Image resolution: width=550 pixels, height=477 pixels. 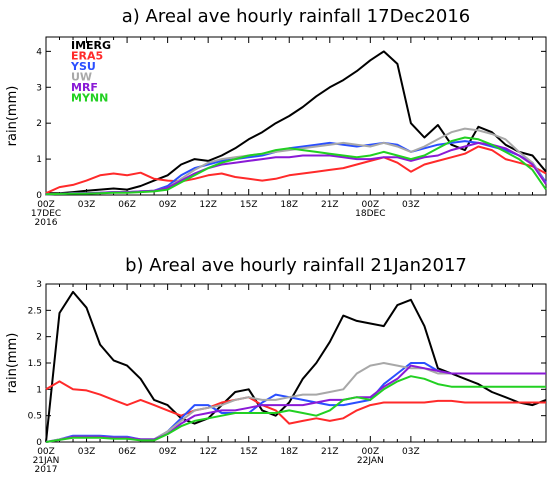 What do you see at coordinates (35, 311) in the screenshot?
I see `y-tick-label: 2.5` at bounding box center [35, 311].